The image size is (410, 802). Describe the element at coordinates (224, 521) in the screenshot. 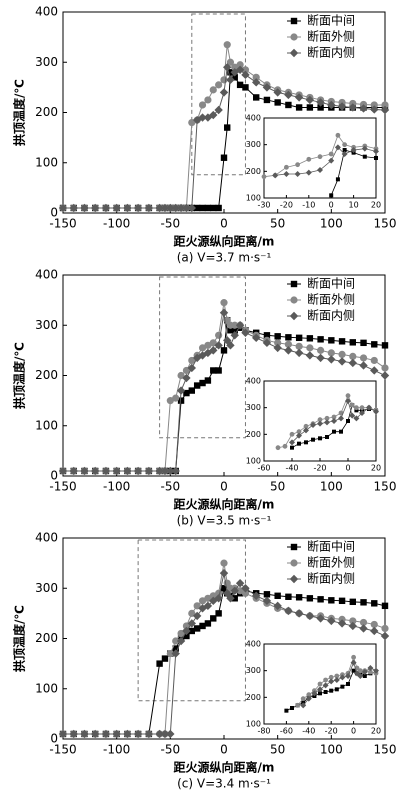

I see `caption: (b) V=3.5 m·s⁻¹` at that location.